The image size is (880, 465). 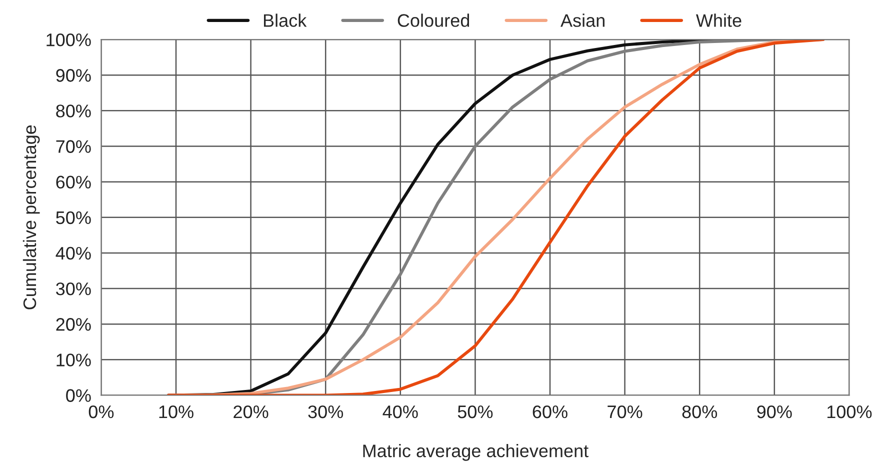 I want to click on y-tick-label: 20%, so click(x=73, y=324).